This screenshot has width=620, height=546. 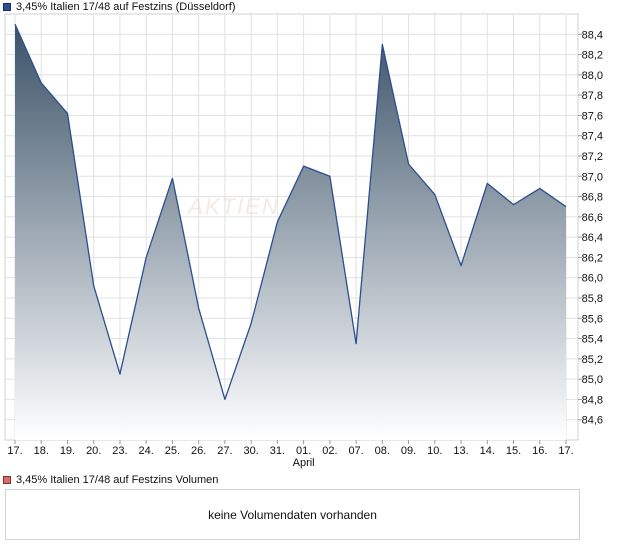 I want to click on y-tick-label: 85,0, so click(x=592, y=380).